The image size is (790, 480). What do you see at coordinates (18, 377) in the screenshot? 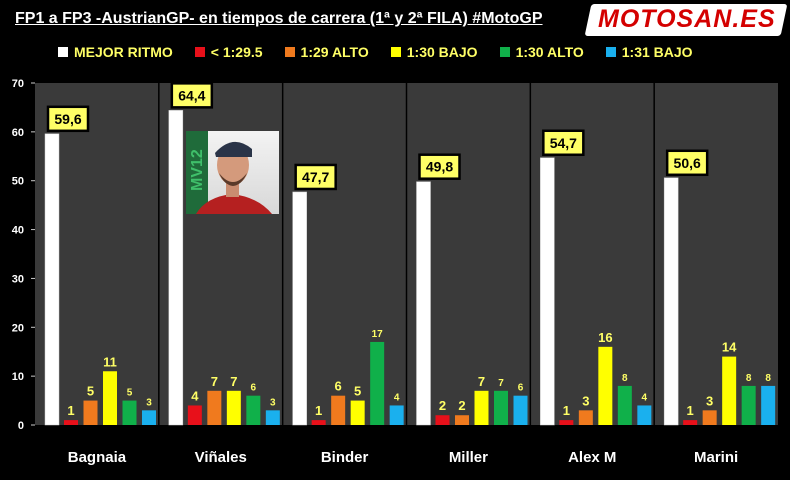
I see `y-tick-label: 10` at bounding box center [18, 377].